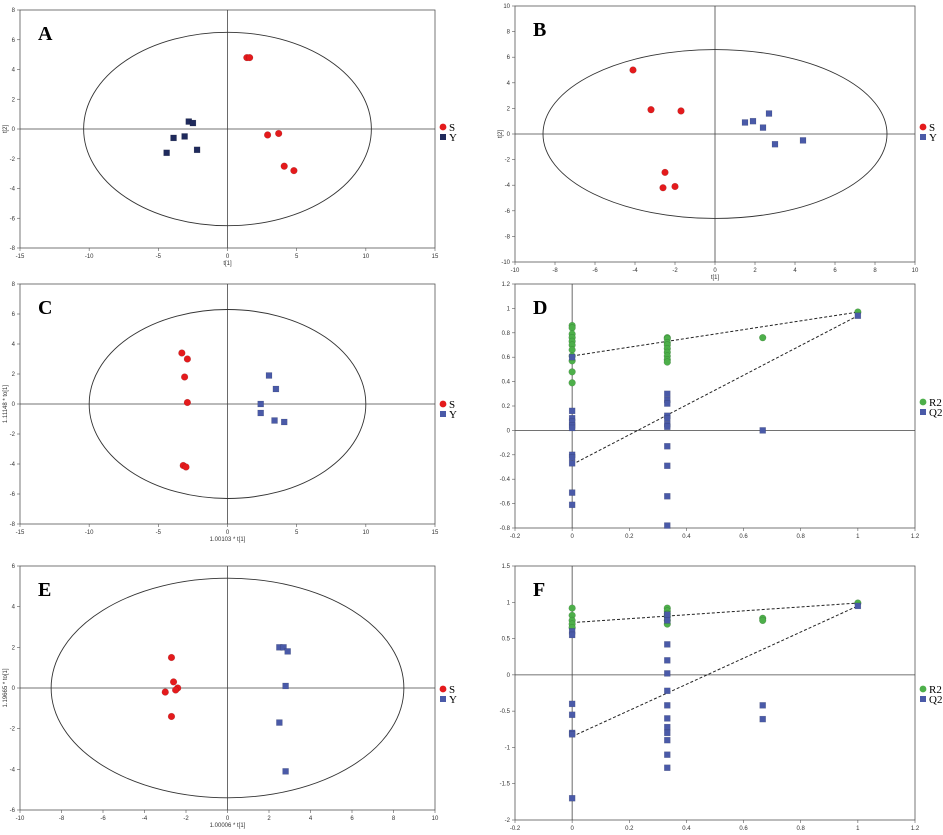 The image size is (943, 835). What do you see at coordinates (505, 263) in the screenshot?
I see `y-tick-label: -10` at bounding box center [505, 263].